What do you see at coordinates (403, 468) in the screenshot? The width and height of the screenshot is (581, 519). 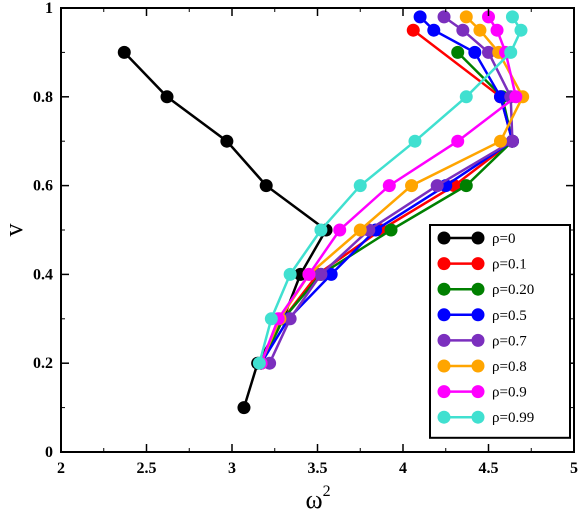 I see `x-tick-label: 4` at bounding box center [403, 468].